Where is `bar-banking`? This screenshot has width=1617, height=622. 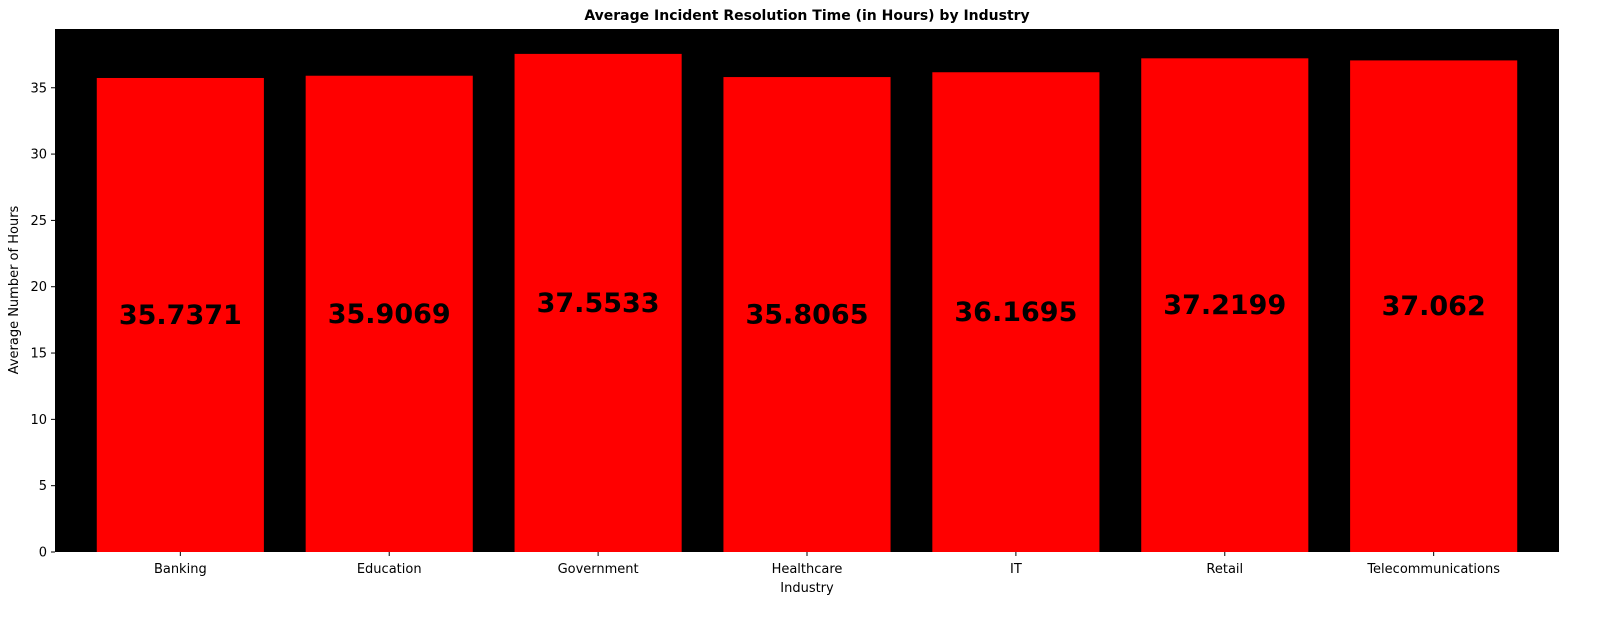
bar-banking is located at coordinates (180, 315).